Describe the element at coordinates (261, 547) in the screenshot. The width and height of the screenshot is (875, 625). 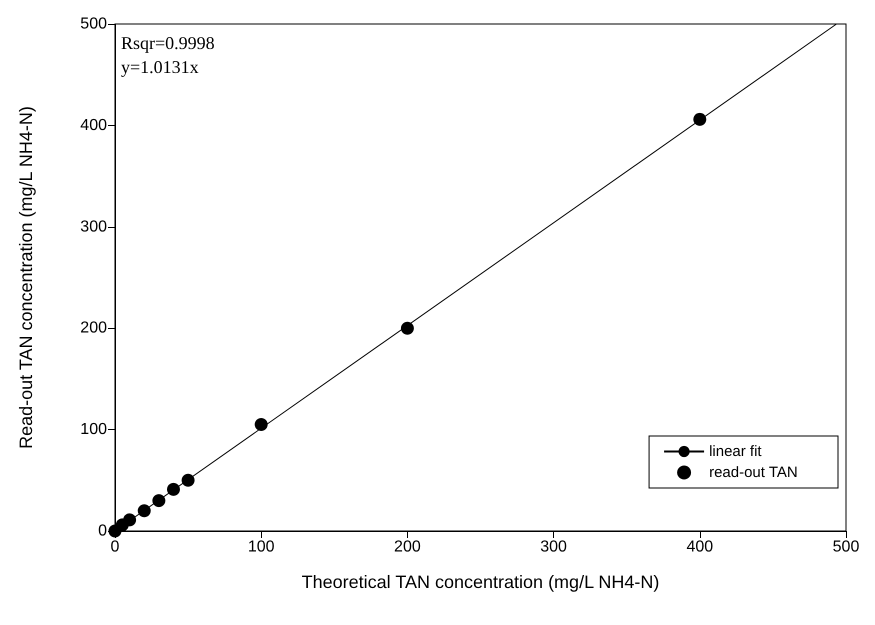
I see `x-tick-label: 100` at that location.